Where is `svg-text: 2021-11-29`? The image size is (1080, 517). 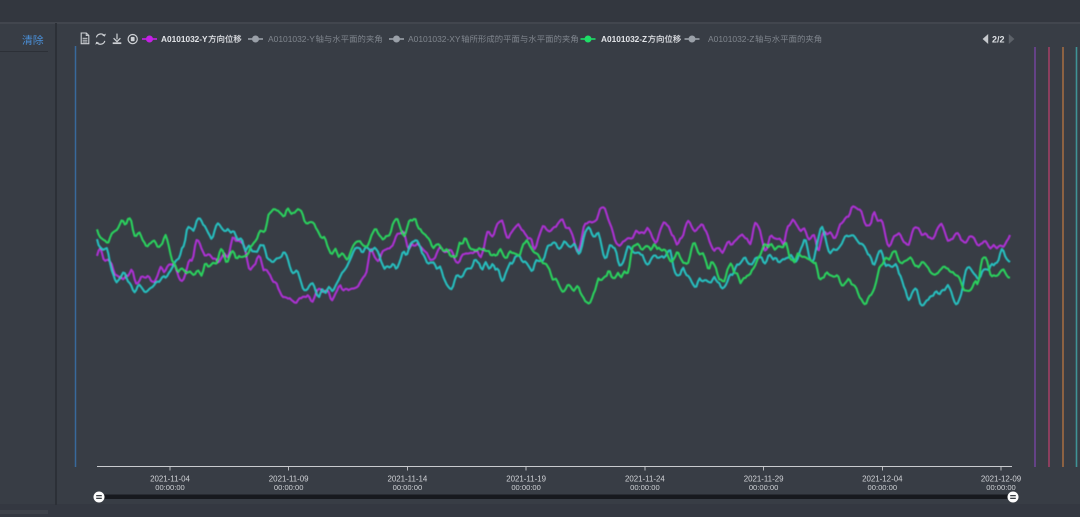 svg-text: 2021-11-29 is located at coordinates (764, 479).